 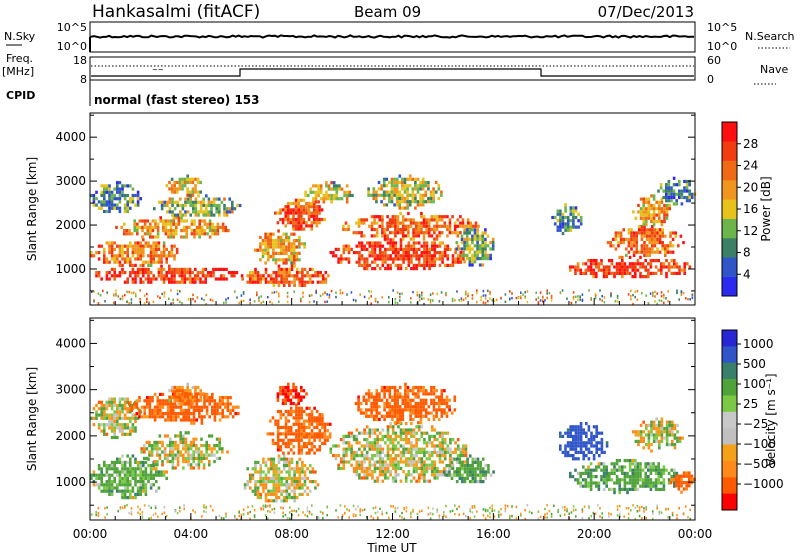 I want to click on colorbar-segment, so click(x=729, y=267).